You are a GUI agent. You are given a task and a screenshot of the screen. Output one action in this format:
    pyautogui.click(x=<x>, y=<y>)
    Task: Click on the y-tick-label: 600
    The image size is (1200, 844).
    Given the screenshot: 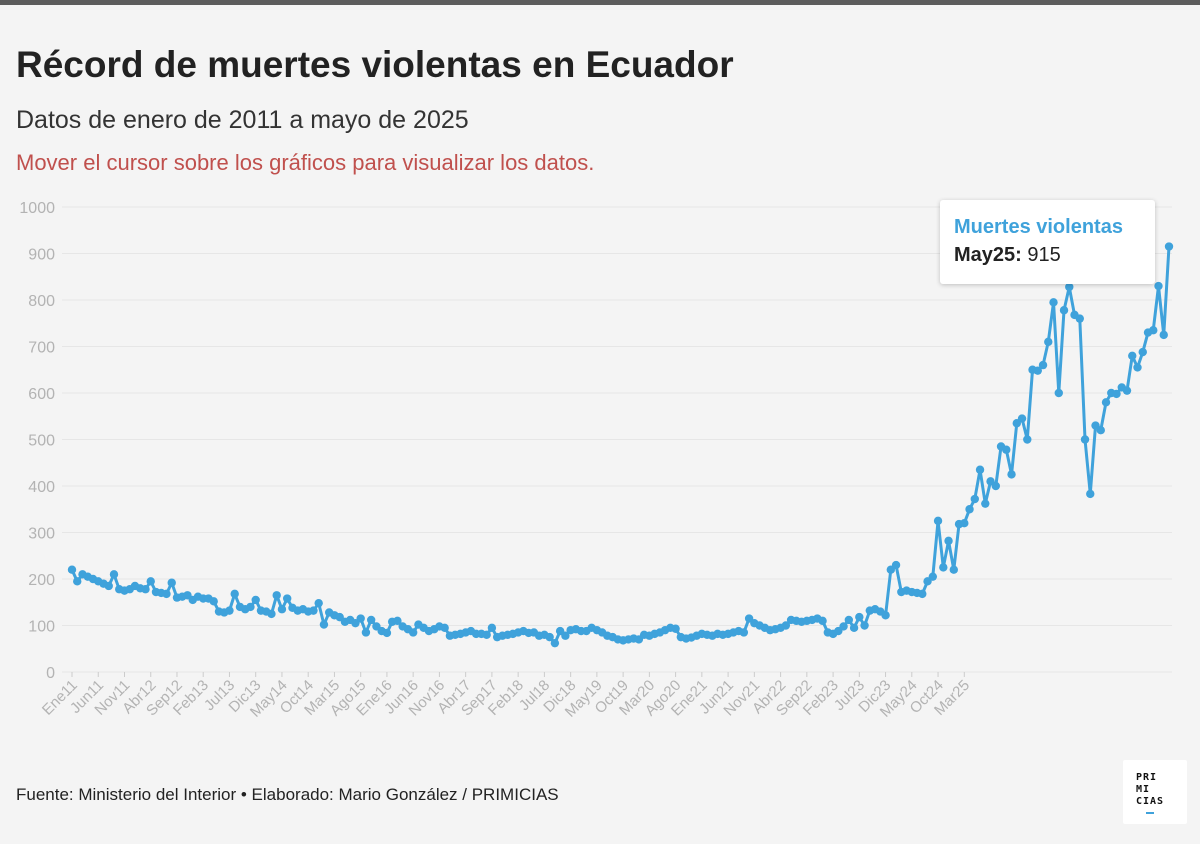 What is the action you would take?
    pyautogui.click(x=41, y=394)
    